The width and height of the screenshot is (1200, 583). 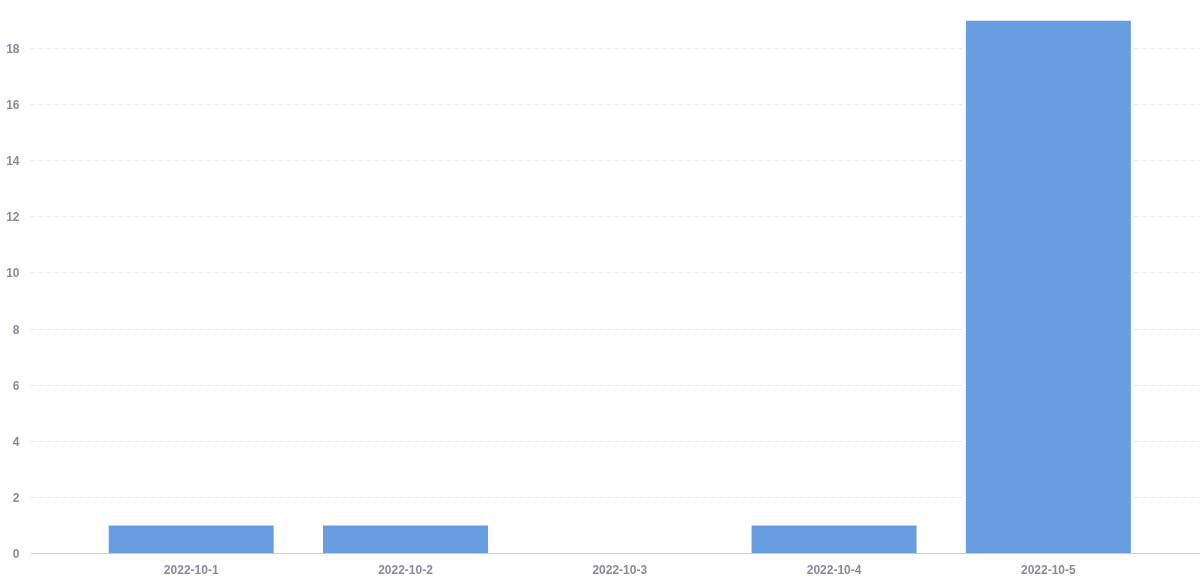 What do you see at coordinates (16, 441) in the screenshot?
I see `y-tick-label: 4` at bounding box center [16, 441].